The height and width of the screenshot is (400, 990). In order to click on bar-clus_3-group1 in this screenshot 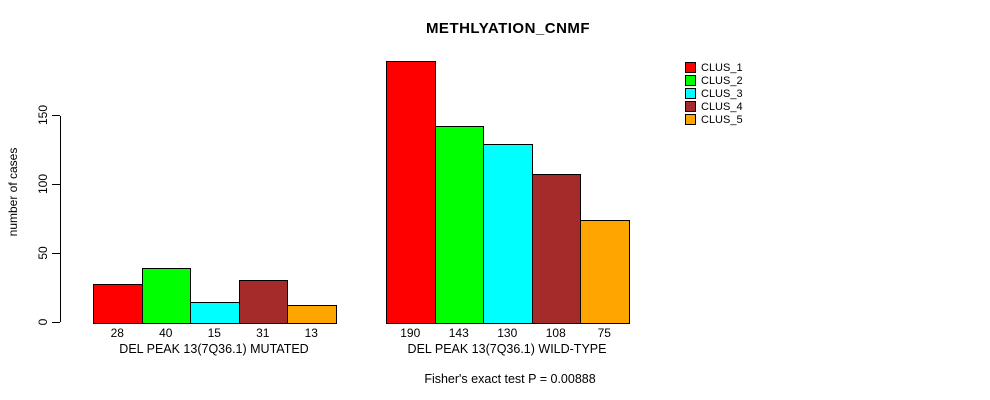, I will do `click(215, 313)`.